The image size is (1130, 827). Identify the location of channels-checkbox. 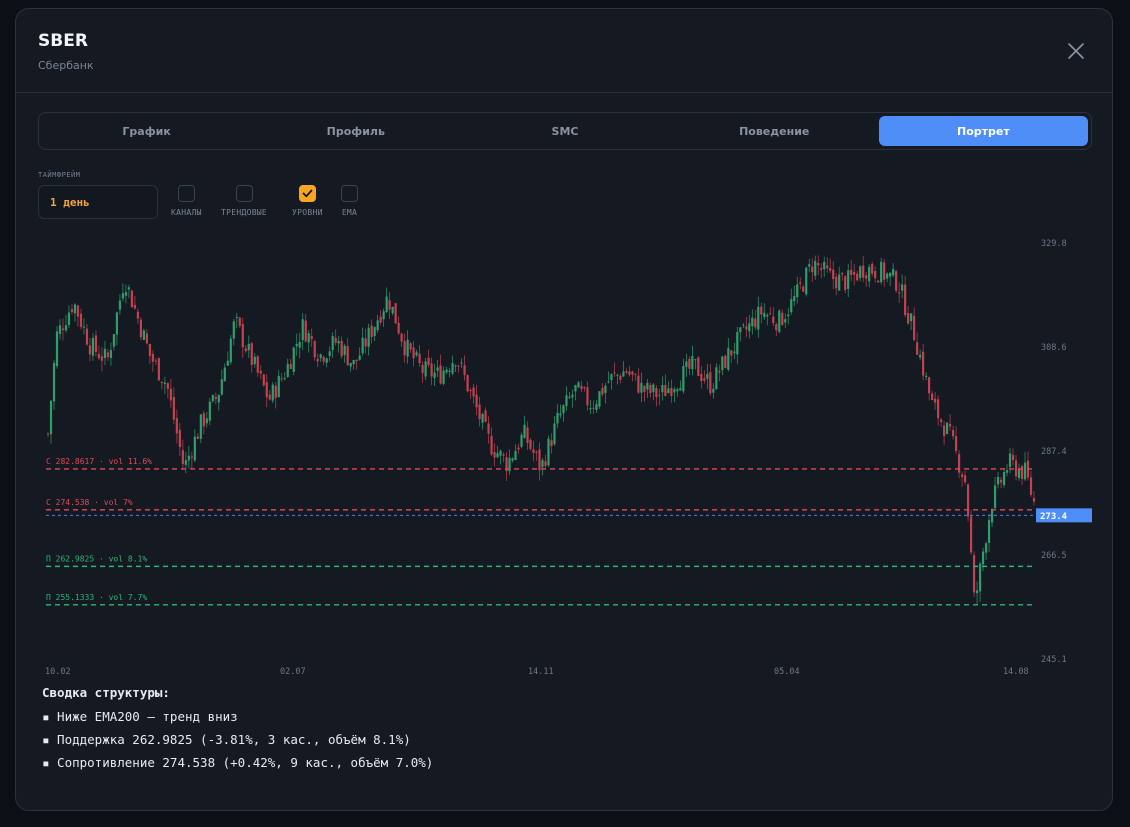
(186, 193).